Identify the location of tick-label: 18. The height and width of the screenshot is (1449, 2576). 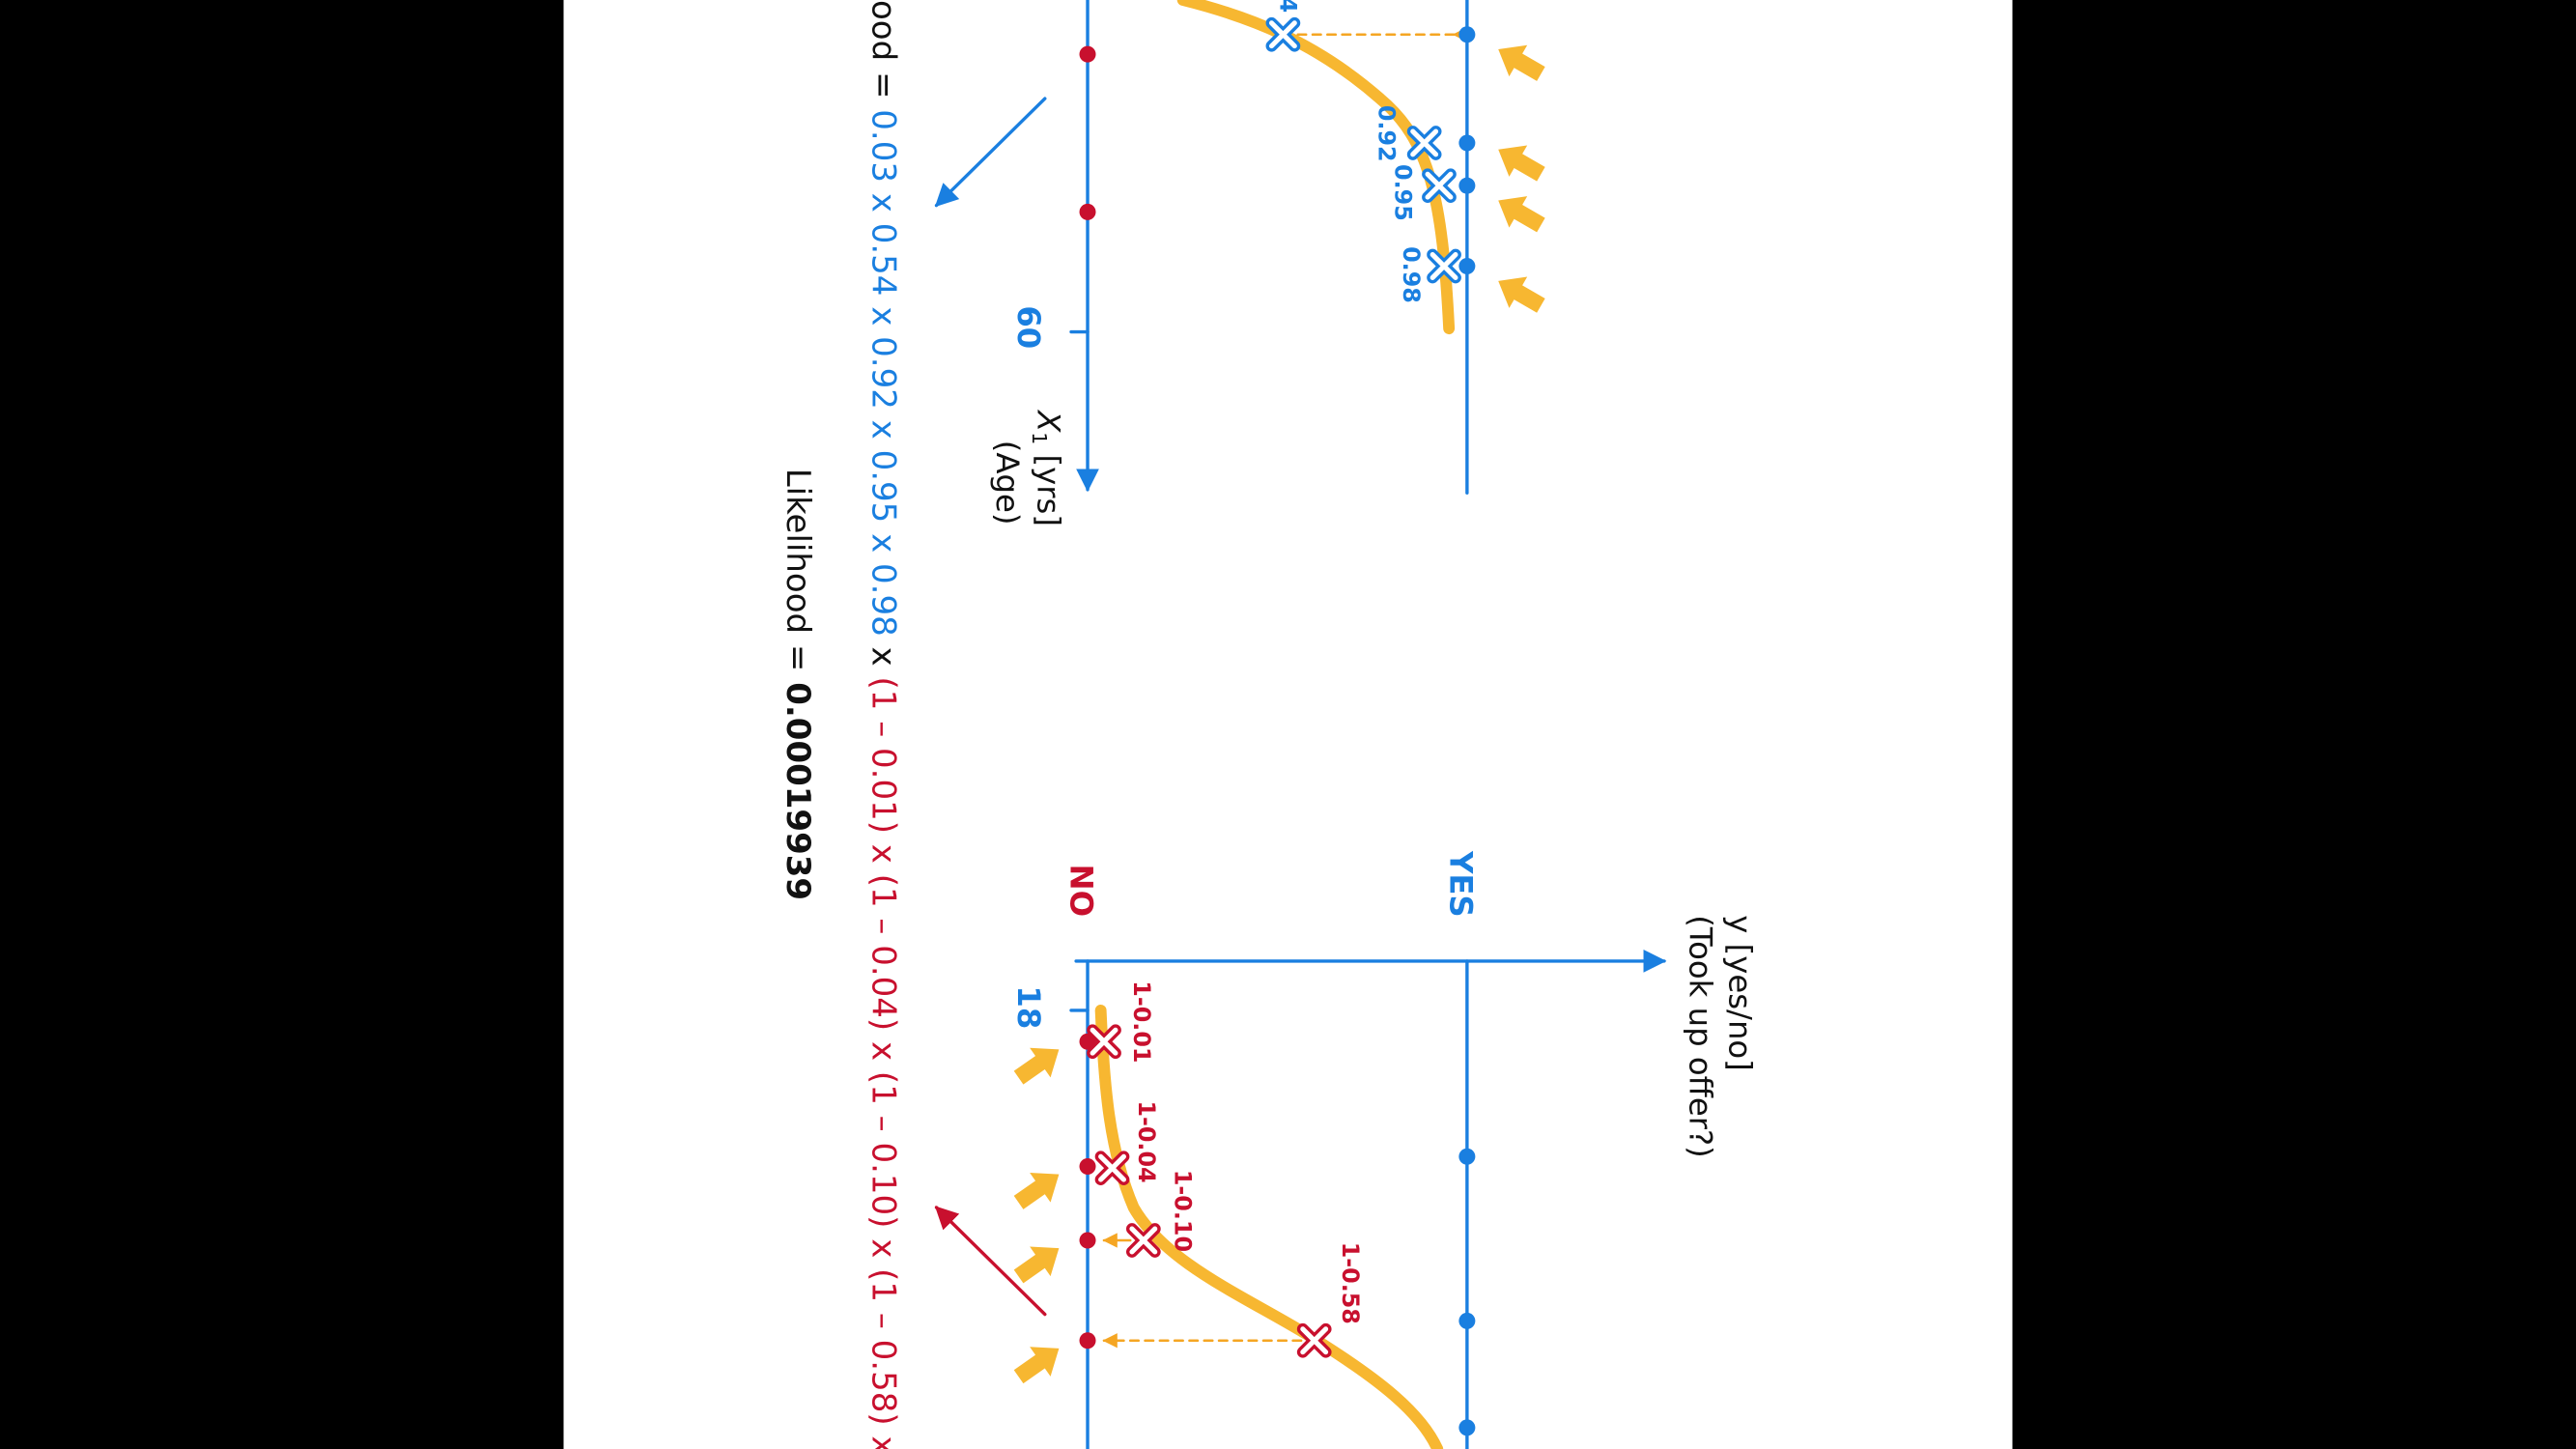
(1028, 1007).